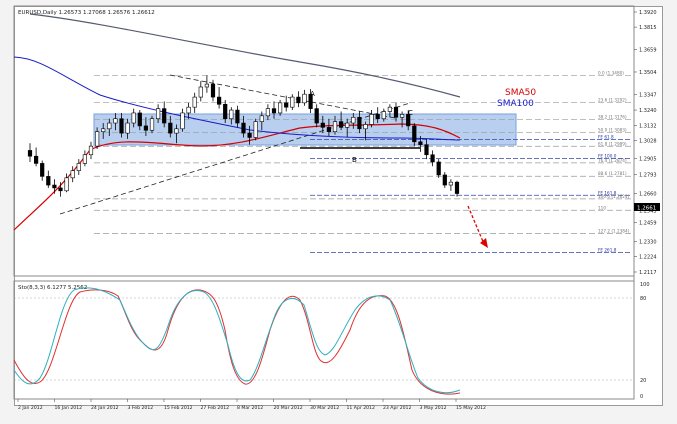 This screenshot has width=677, height=424. What do you see at coordinates (354, 160) in the screenshot?
I see `point-b-label: B` at bounding box center [354, 160].